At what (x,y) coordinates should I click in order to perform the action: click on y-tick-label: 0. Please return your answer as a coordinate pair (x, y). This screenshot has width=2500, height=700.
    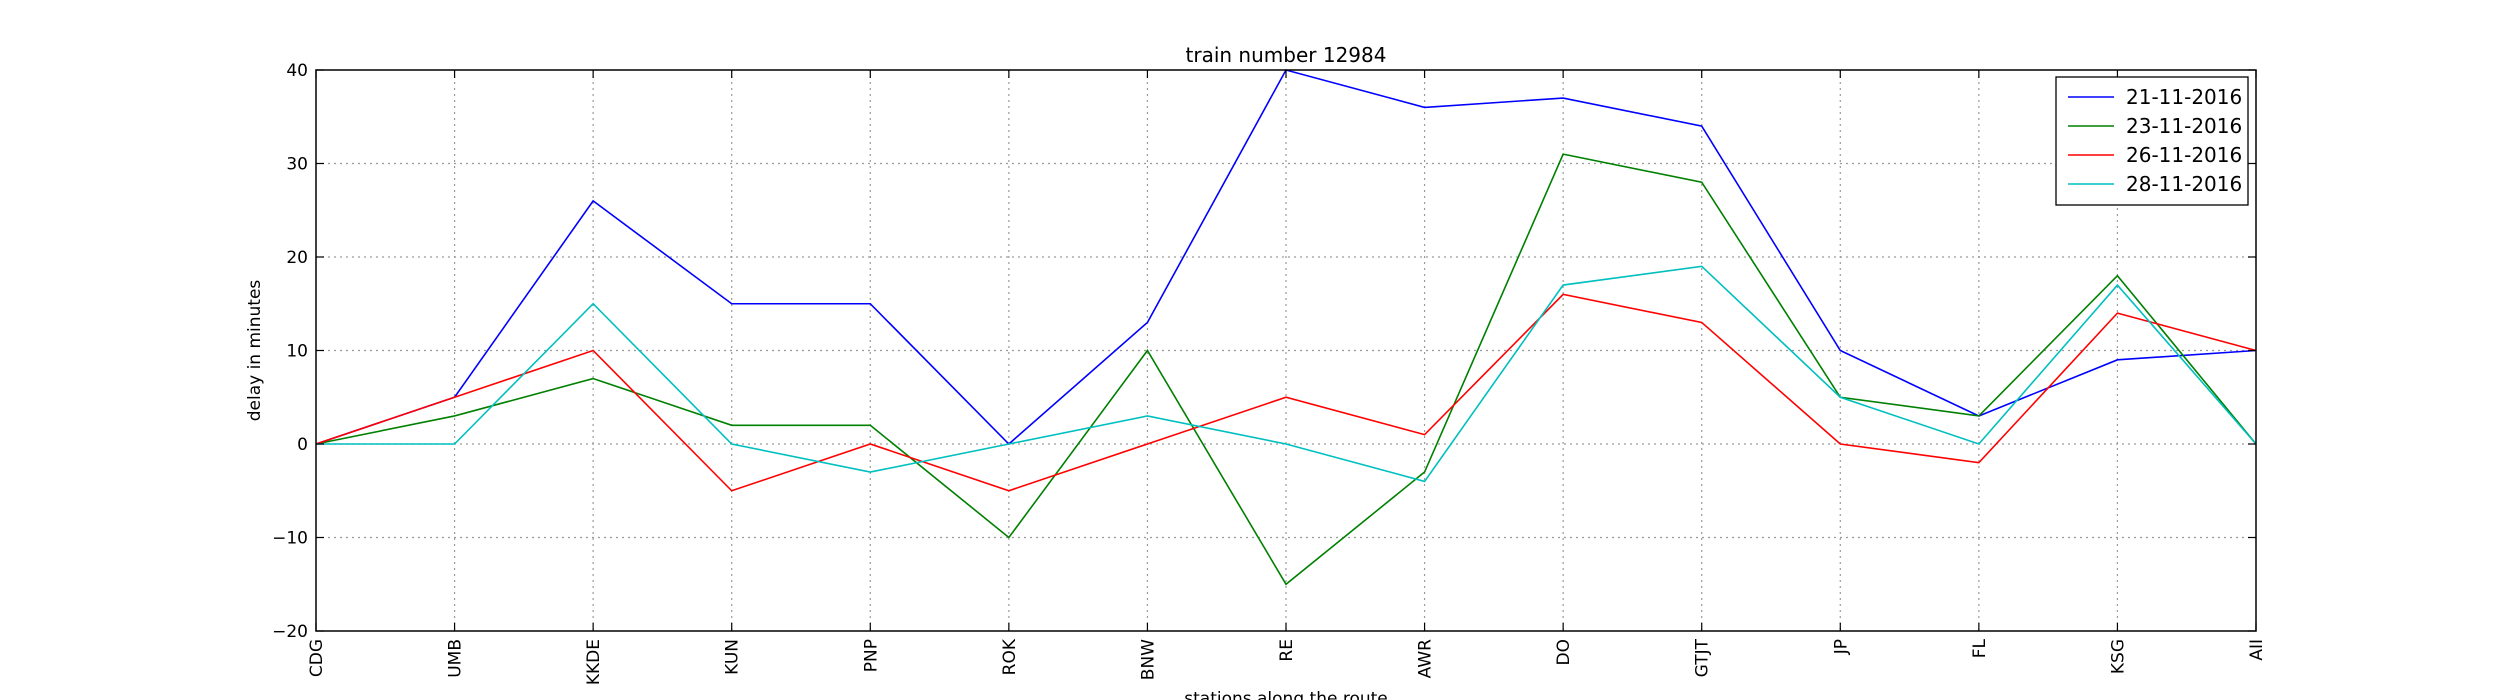
    Looking at the image, I should click on (302, 445).